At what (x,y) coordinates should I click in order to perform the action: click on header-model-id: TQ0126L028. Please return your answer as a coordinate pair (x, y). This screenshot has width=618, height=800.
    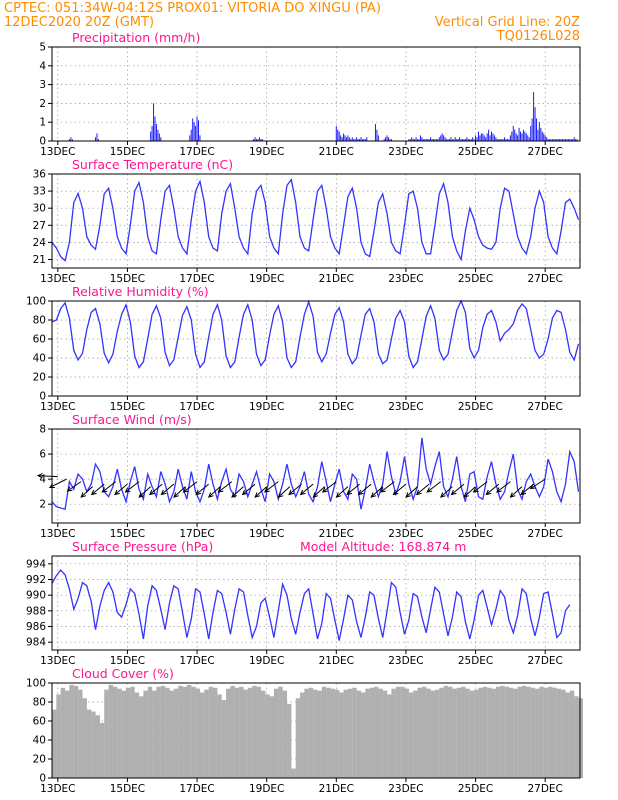
    Looking at the image, I should click on (538, 36).